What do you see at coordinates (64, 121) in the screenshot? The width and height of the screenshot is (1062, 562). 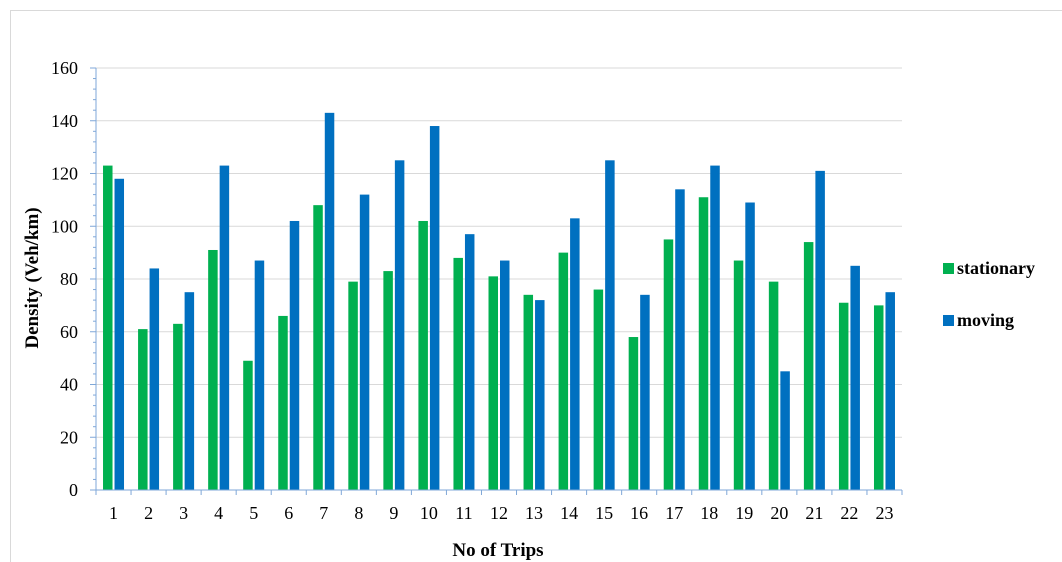 I see `y-tick-label: 140` at bounding box center [64, 121].